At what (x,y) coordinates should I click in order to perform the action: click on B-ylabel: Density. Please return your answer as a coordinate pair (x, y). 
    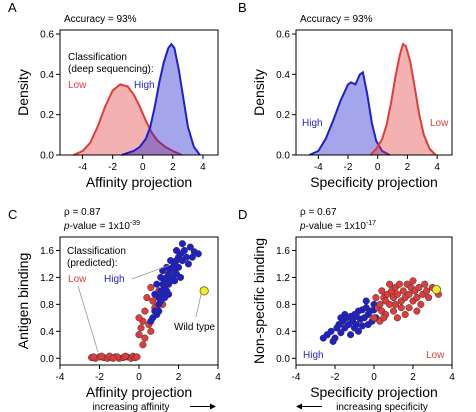
    Looking at the image, I should click on (259, 92).